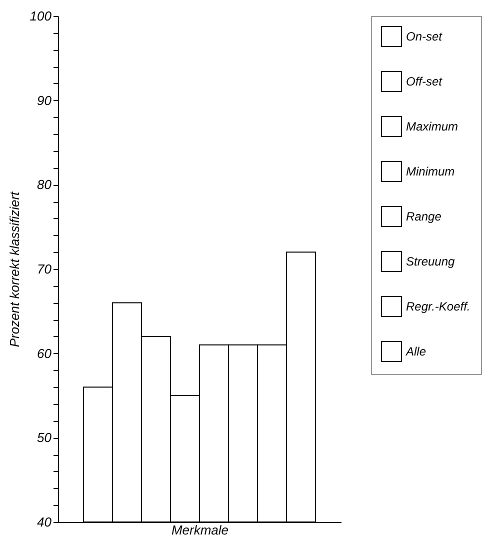 The image size is (496, 553). I want to click on y-axis-title: Prozent korrekt klassifiziert, so click(14, 269).